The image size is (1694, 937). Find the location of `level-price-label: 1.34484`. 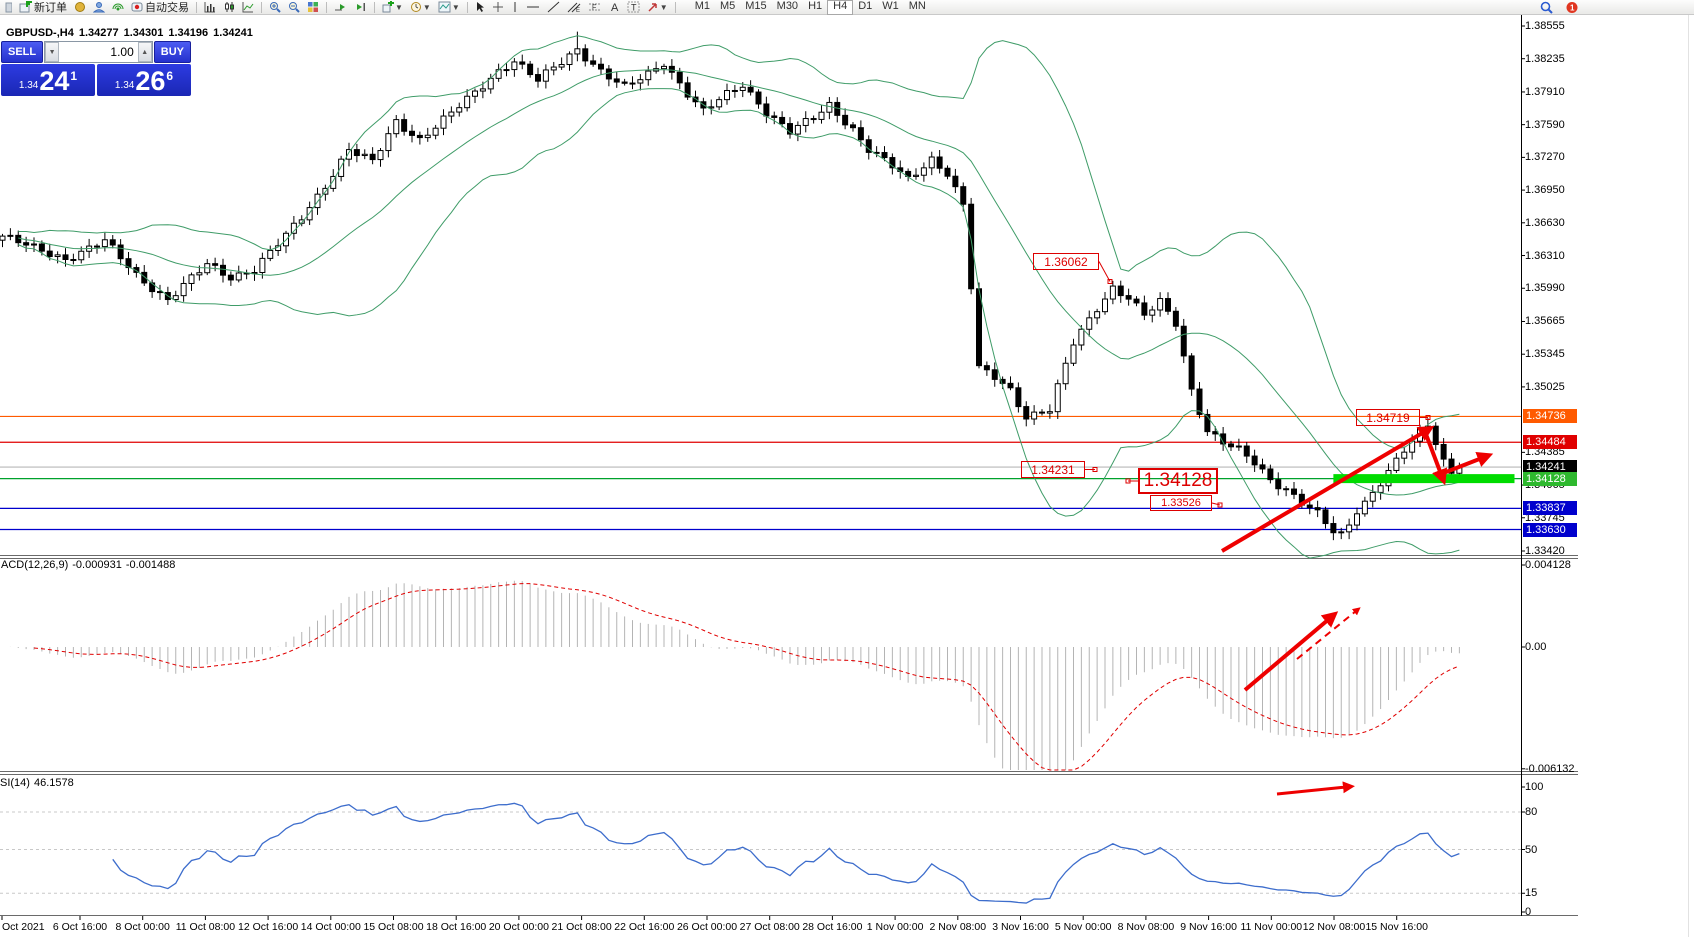

level-price-label: 1.34484 is located at coordinates (1550, 442).